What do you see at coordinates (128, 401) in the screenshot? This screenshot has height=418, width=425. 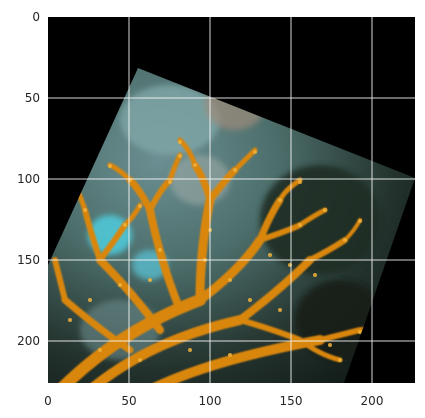 I see `x-tick-label: 50` at bounding box center [128, 401].